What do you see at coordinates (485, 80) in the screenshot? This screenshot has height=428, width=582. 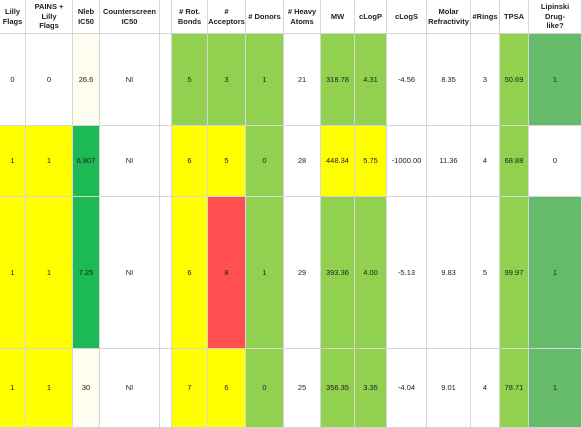 I see `cell-rings: 3` at bounding box center [485, 80].